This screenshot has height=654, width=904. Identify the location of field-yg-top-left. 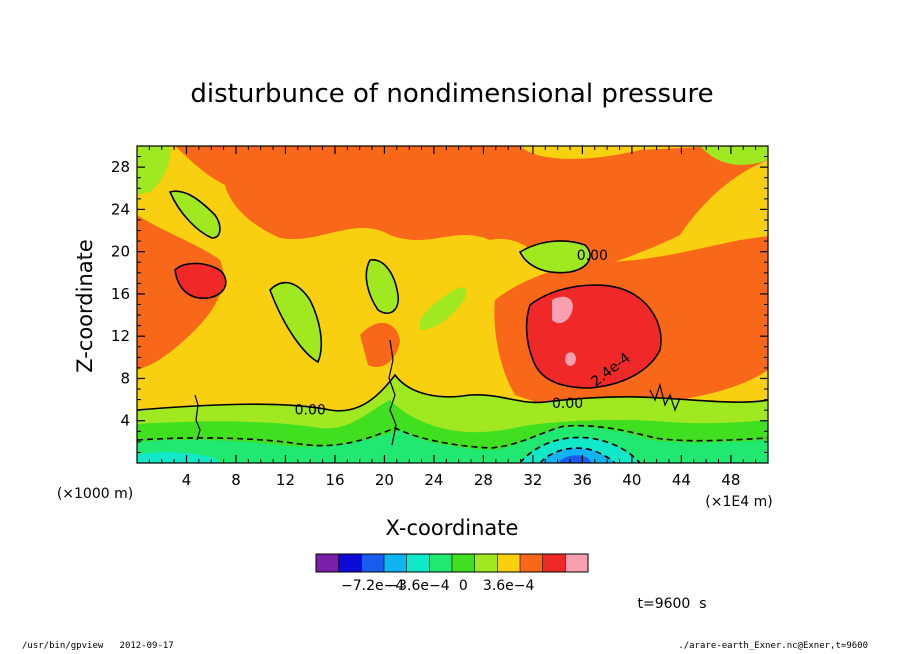
(154, 170).